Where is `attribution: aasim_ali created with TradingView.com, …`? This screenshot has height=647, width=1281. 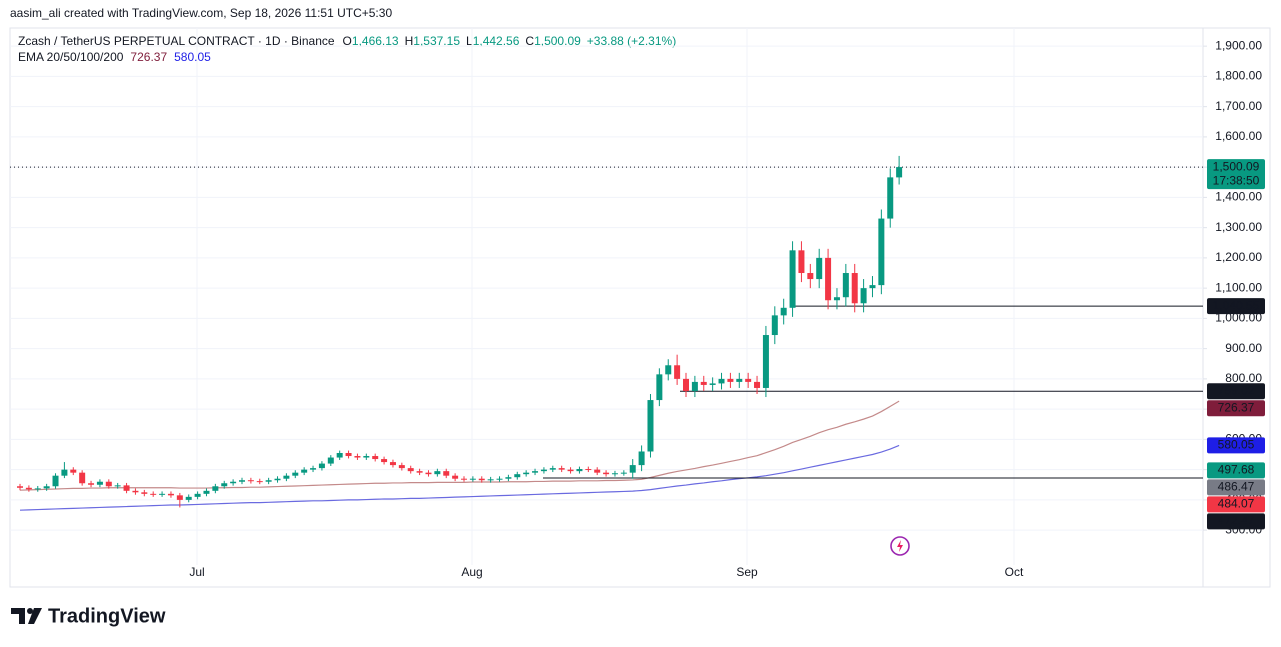
attribution: aasim_ali created with TradingView.com, … is located at coordinates (201, 13).